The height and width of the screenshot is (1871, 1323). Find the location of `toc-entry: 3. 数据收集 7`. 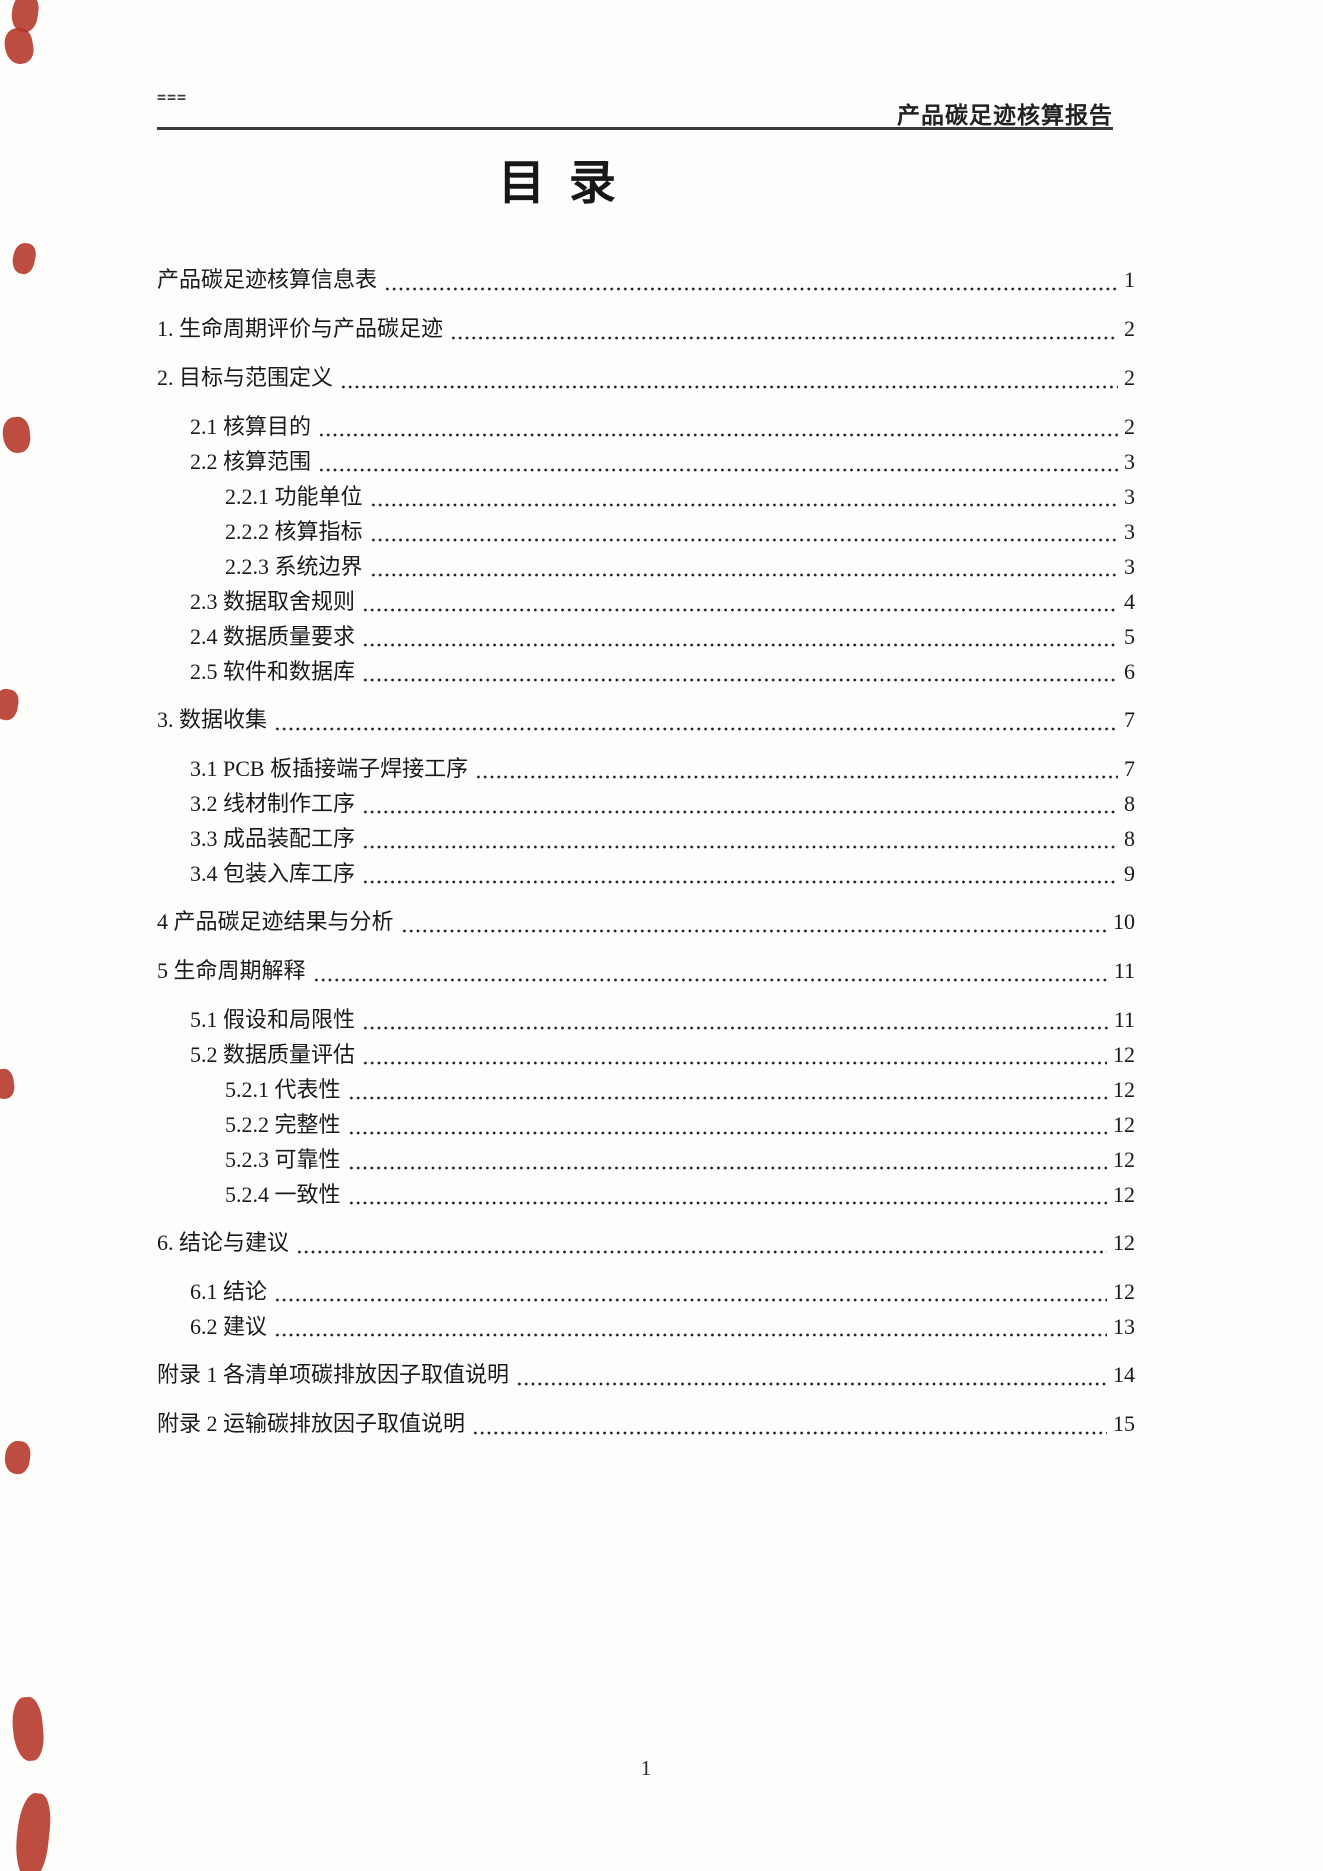

toc-entry: 3. 数据收集 7 is located at coordinates (646, 720).